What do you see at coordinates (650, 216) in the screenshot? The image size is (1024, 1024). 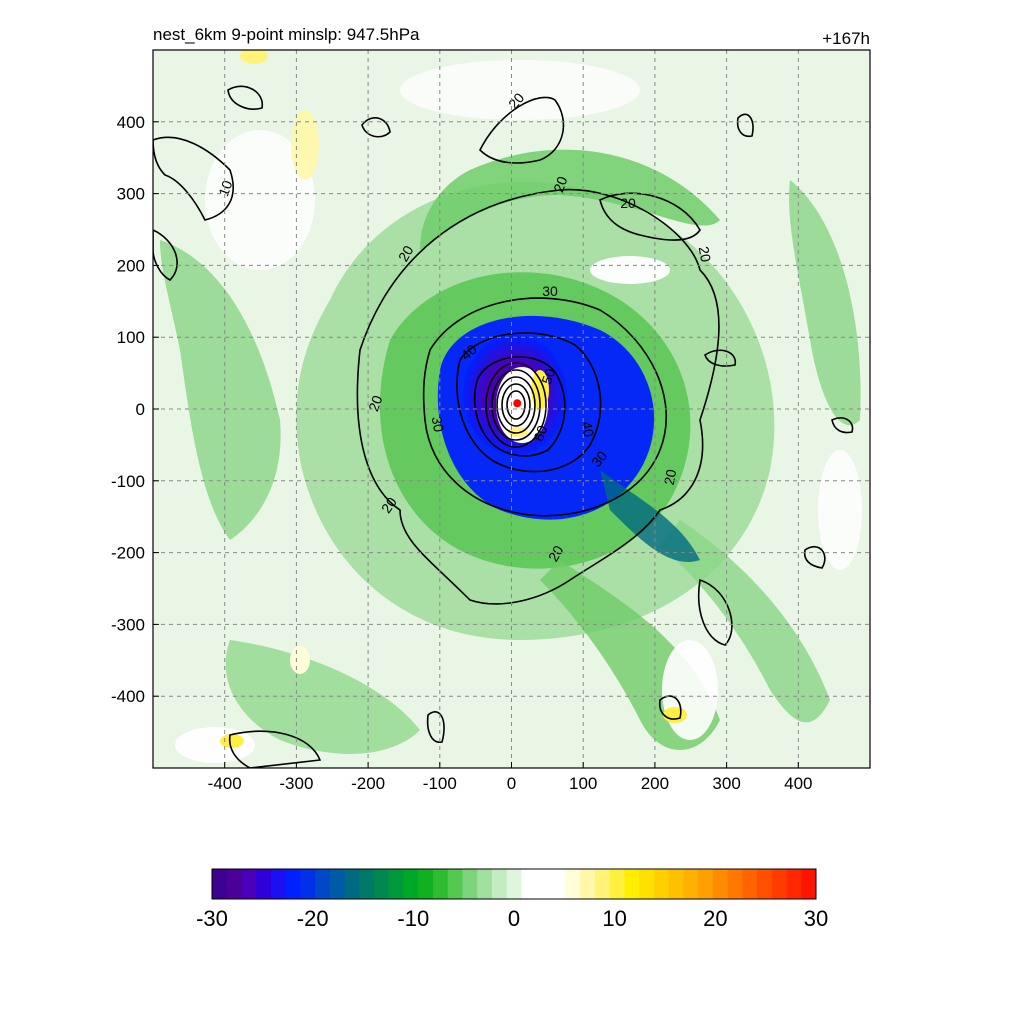 I see `contour-ne-loop` at bounding box center [650, 216].